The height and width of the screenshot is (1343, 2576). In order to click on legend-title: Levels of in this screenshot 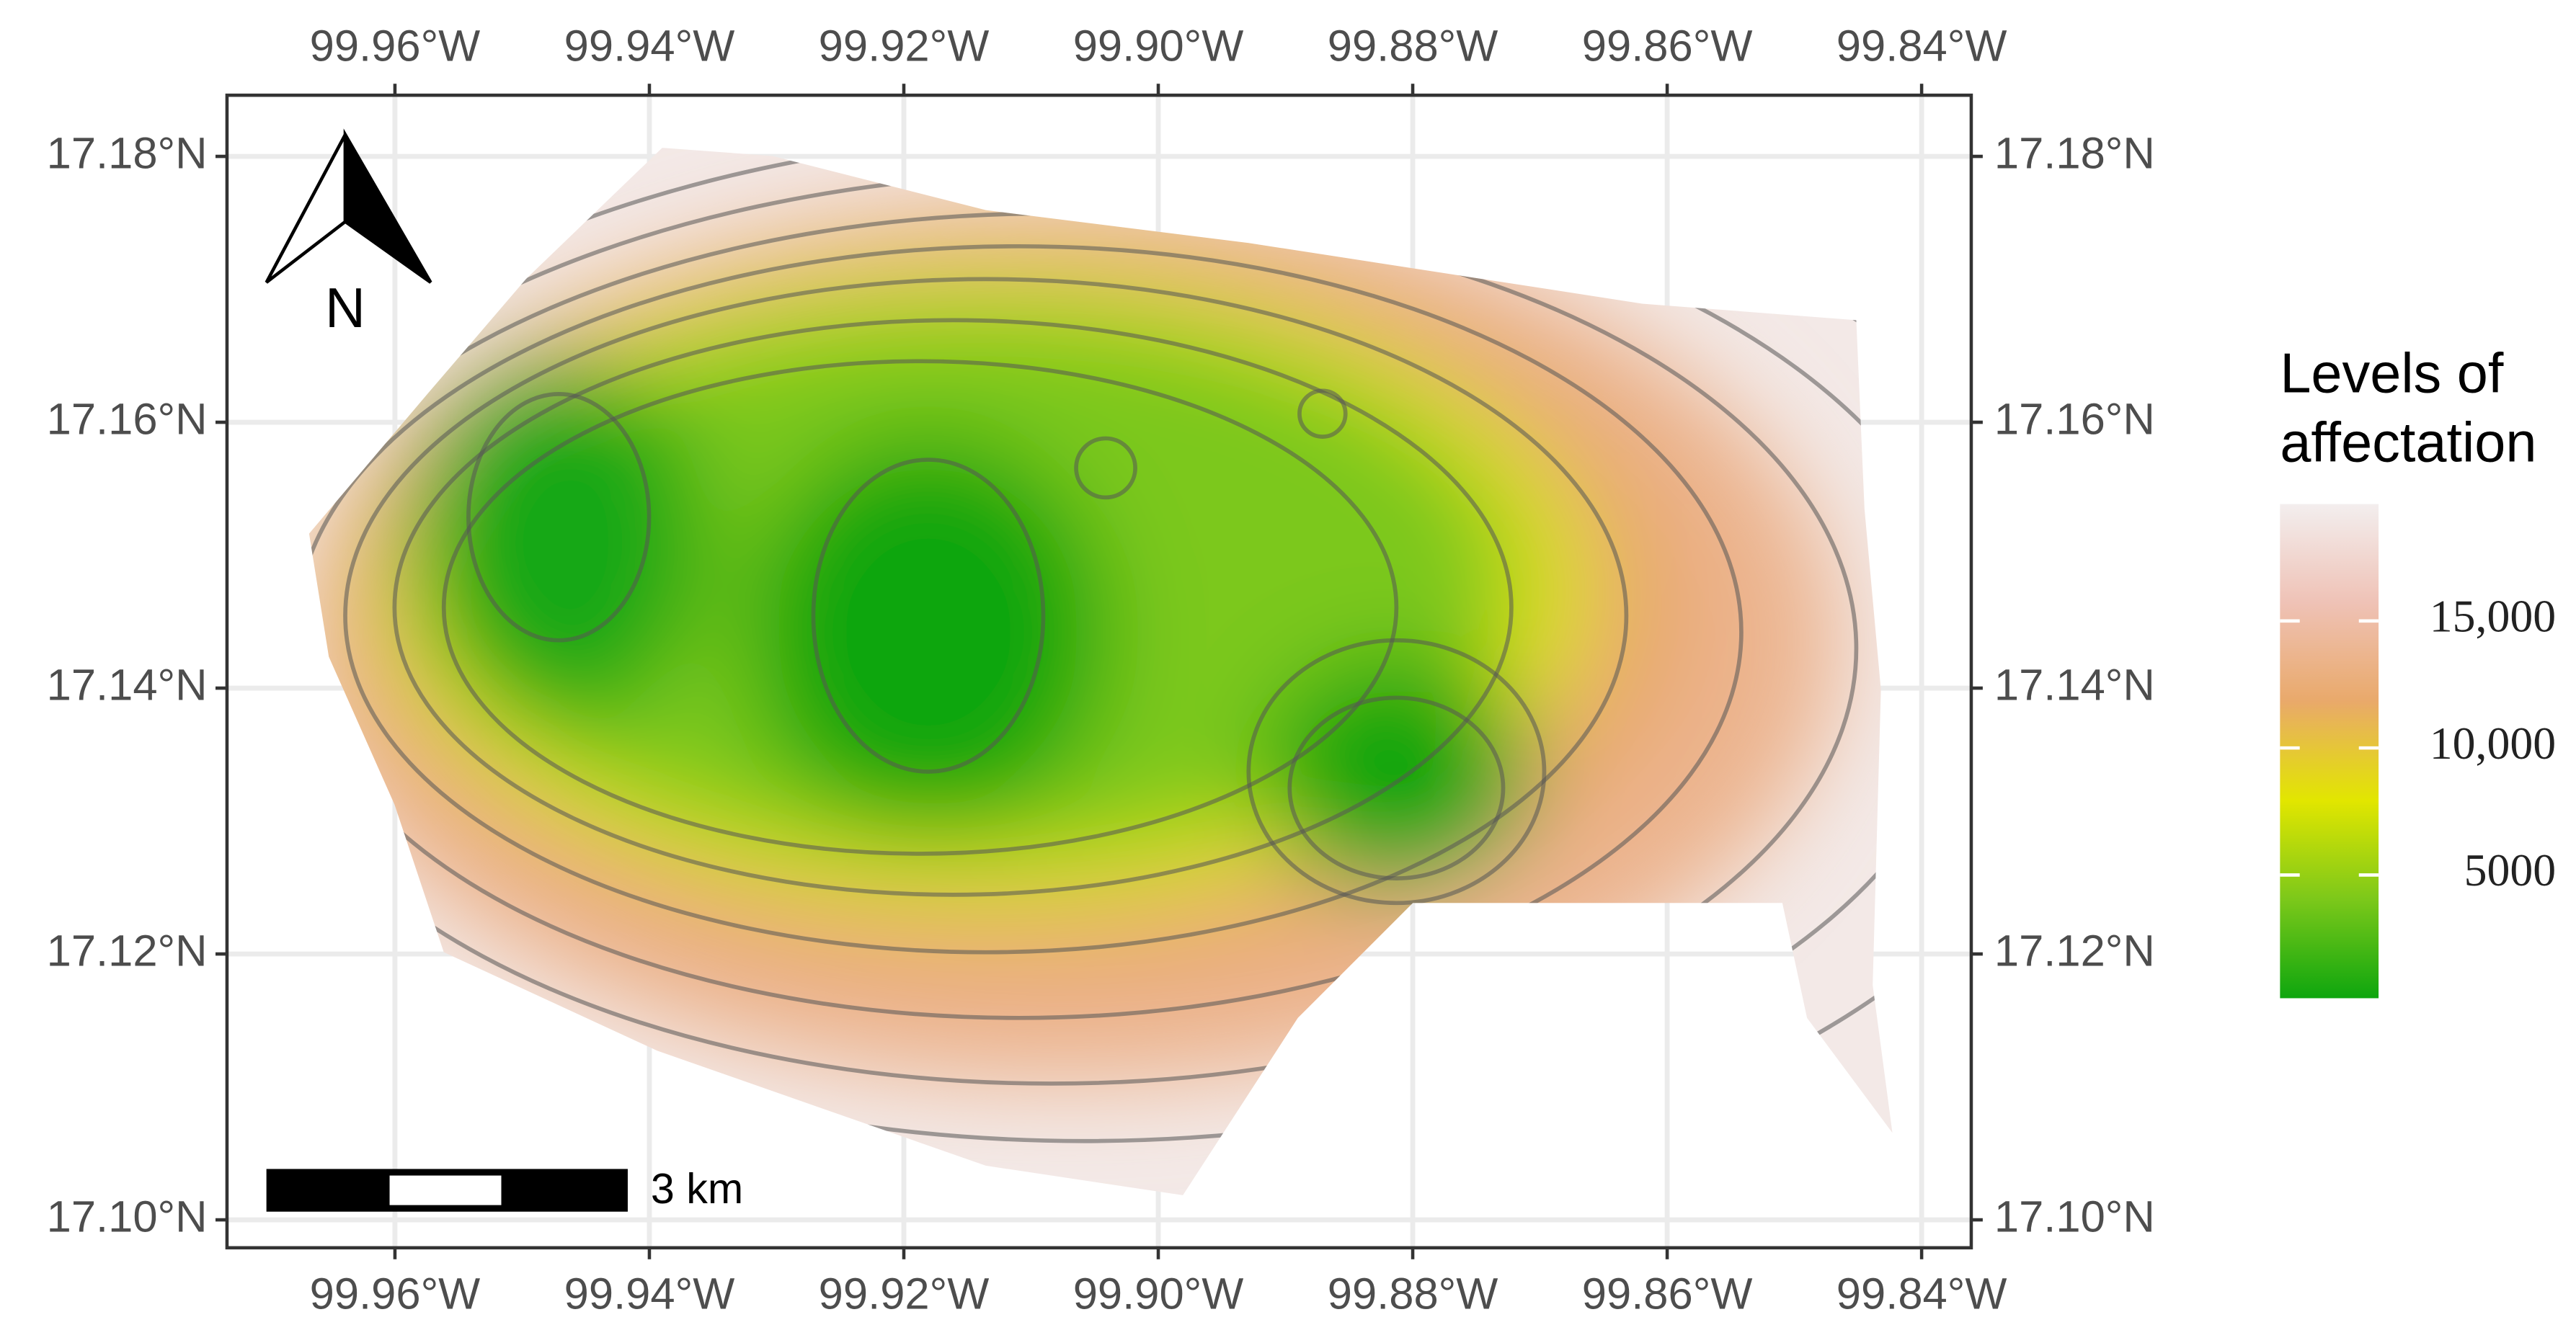, I will do `click(2392, 374)`.